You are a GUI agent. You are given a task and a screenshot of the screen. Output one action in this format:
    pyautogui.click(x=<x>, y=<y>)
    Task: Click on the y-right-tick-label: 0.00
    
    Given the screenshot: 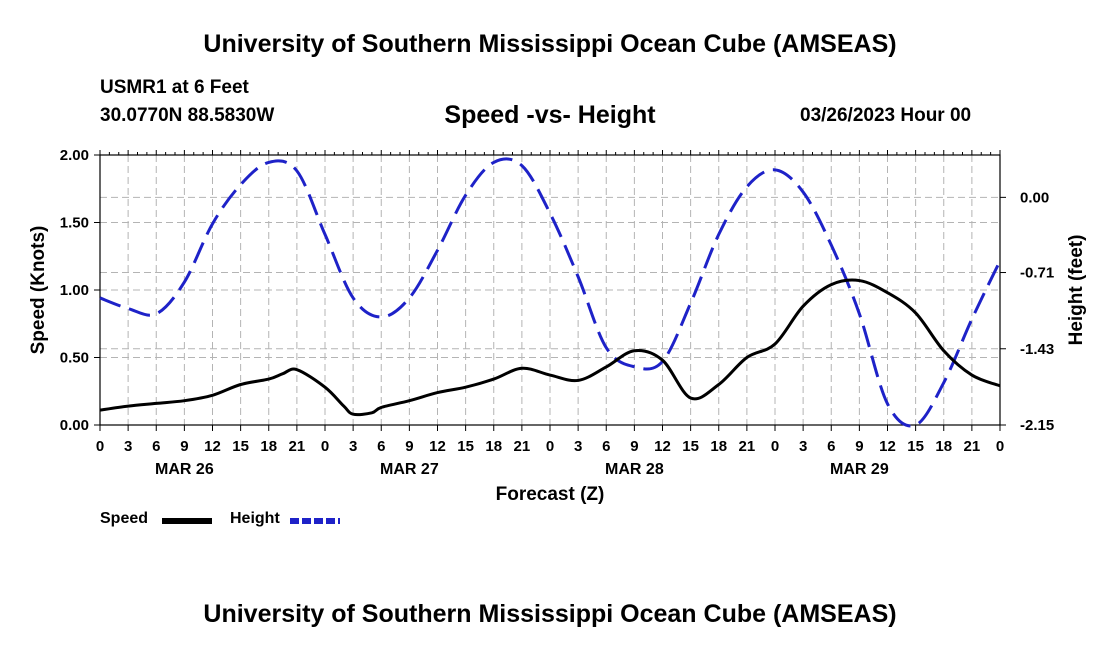 What is the action you would take?
    pyautogui.click(x=1034, y=197)
    